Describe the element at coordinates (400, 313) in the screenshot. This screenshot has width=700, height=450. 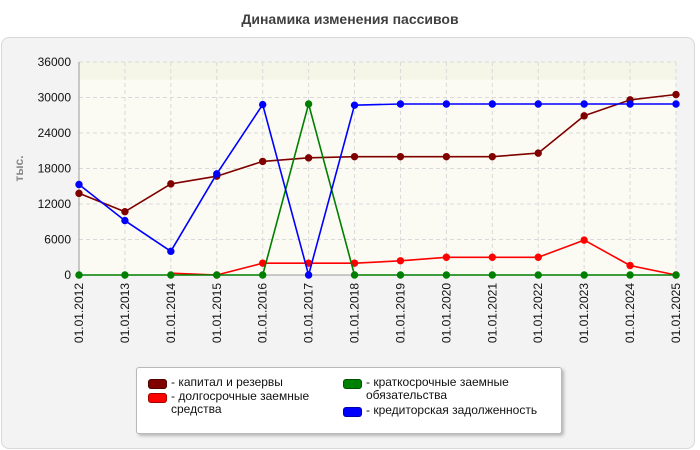
I see `x-tick-label: 01.01.2019` at that location.